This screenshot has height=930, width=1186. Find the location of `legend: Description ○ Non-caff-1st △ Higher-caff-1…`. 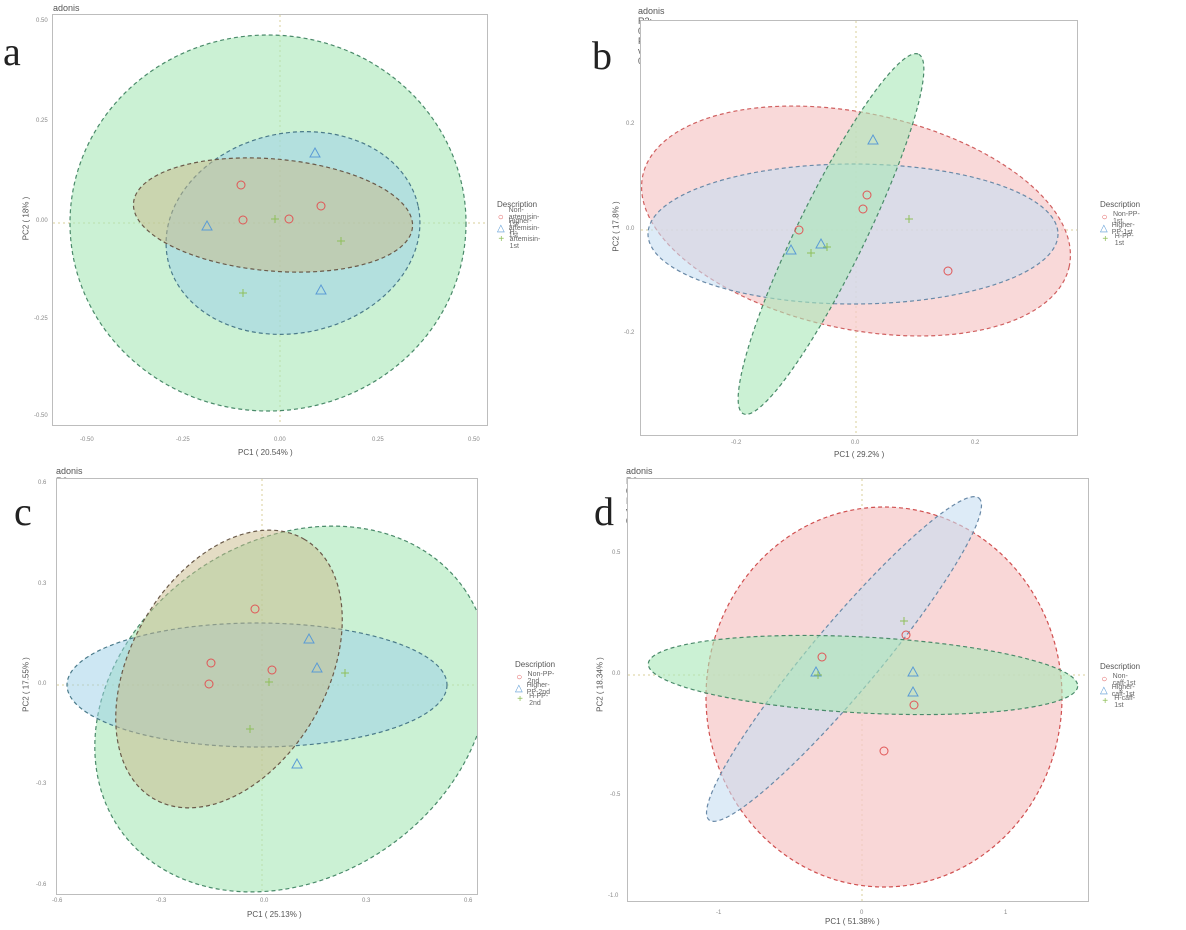

legend: Description ○ Non-caff-1st △ Higher-caff-1… is located at coordinates (1120, 685).